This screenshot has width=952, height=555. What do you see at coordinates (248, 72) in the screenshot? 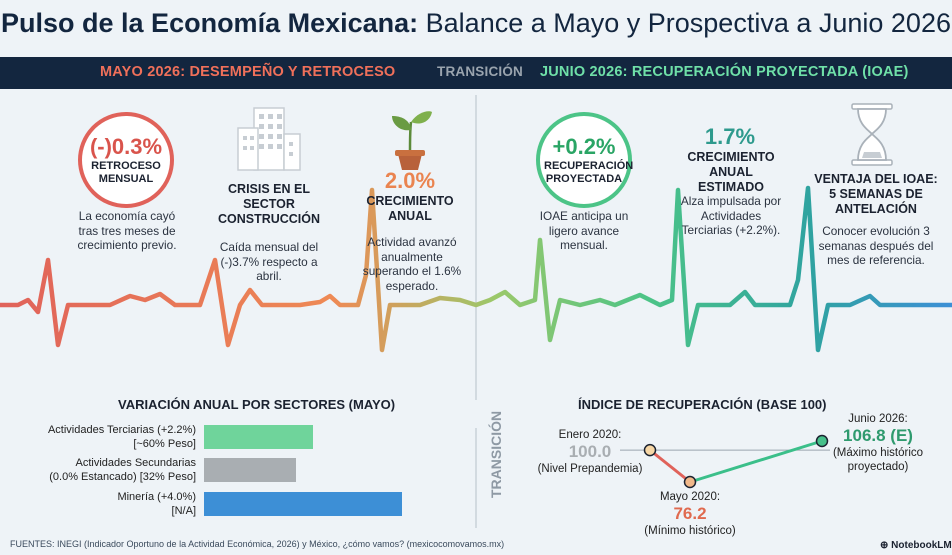
I see `banner-left-label: MAYO 2026: DESEMPEÑO Y RETROCESO` at bounding box center [248, 72].